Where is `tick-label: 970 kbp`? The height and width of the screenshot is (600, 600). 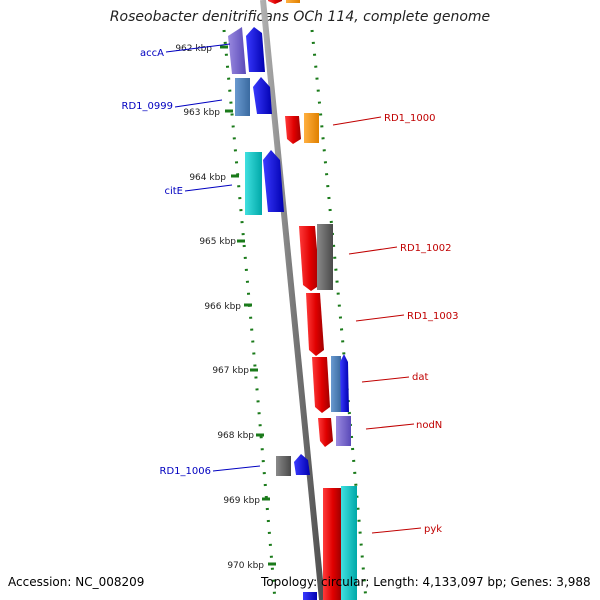
tick-label: 970 kbp is located at coordinates (245, 566).